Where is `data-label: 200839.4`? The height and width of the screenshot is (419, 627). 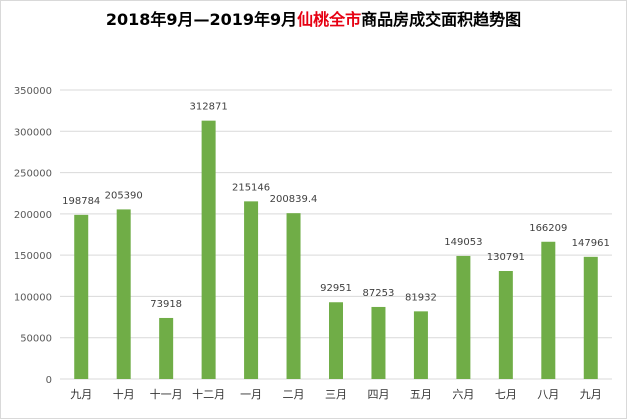 data-label: 200839.4 is located at coordinates (294, 199).